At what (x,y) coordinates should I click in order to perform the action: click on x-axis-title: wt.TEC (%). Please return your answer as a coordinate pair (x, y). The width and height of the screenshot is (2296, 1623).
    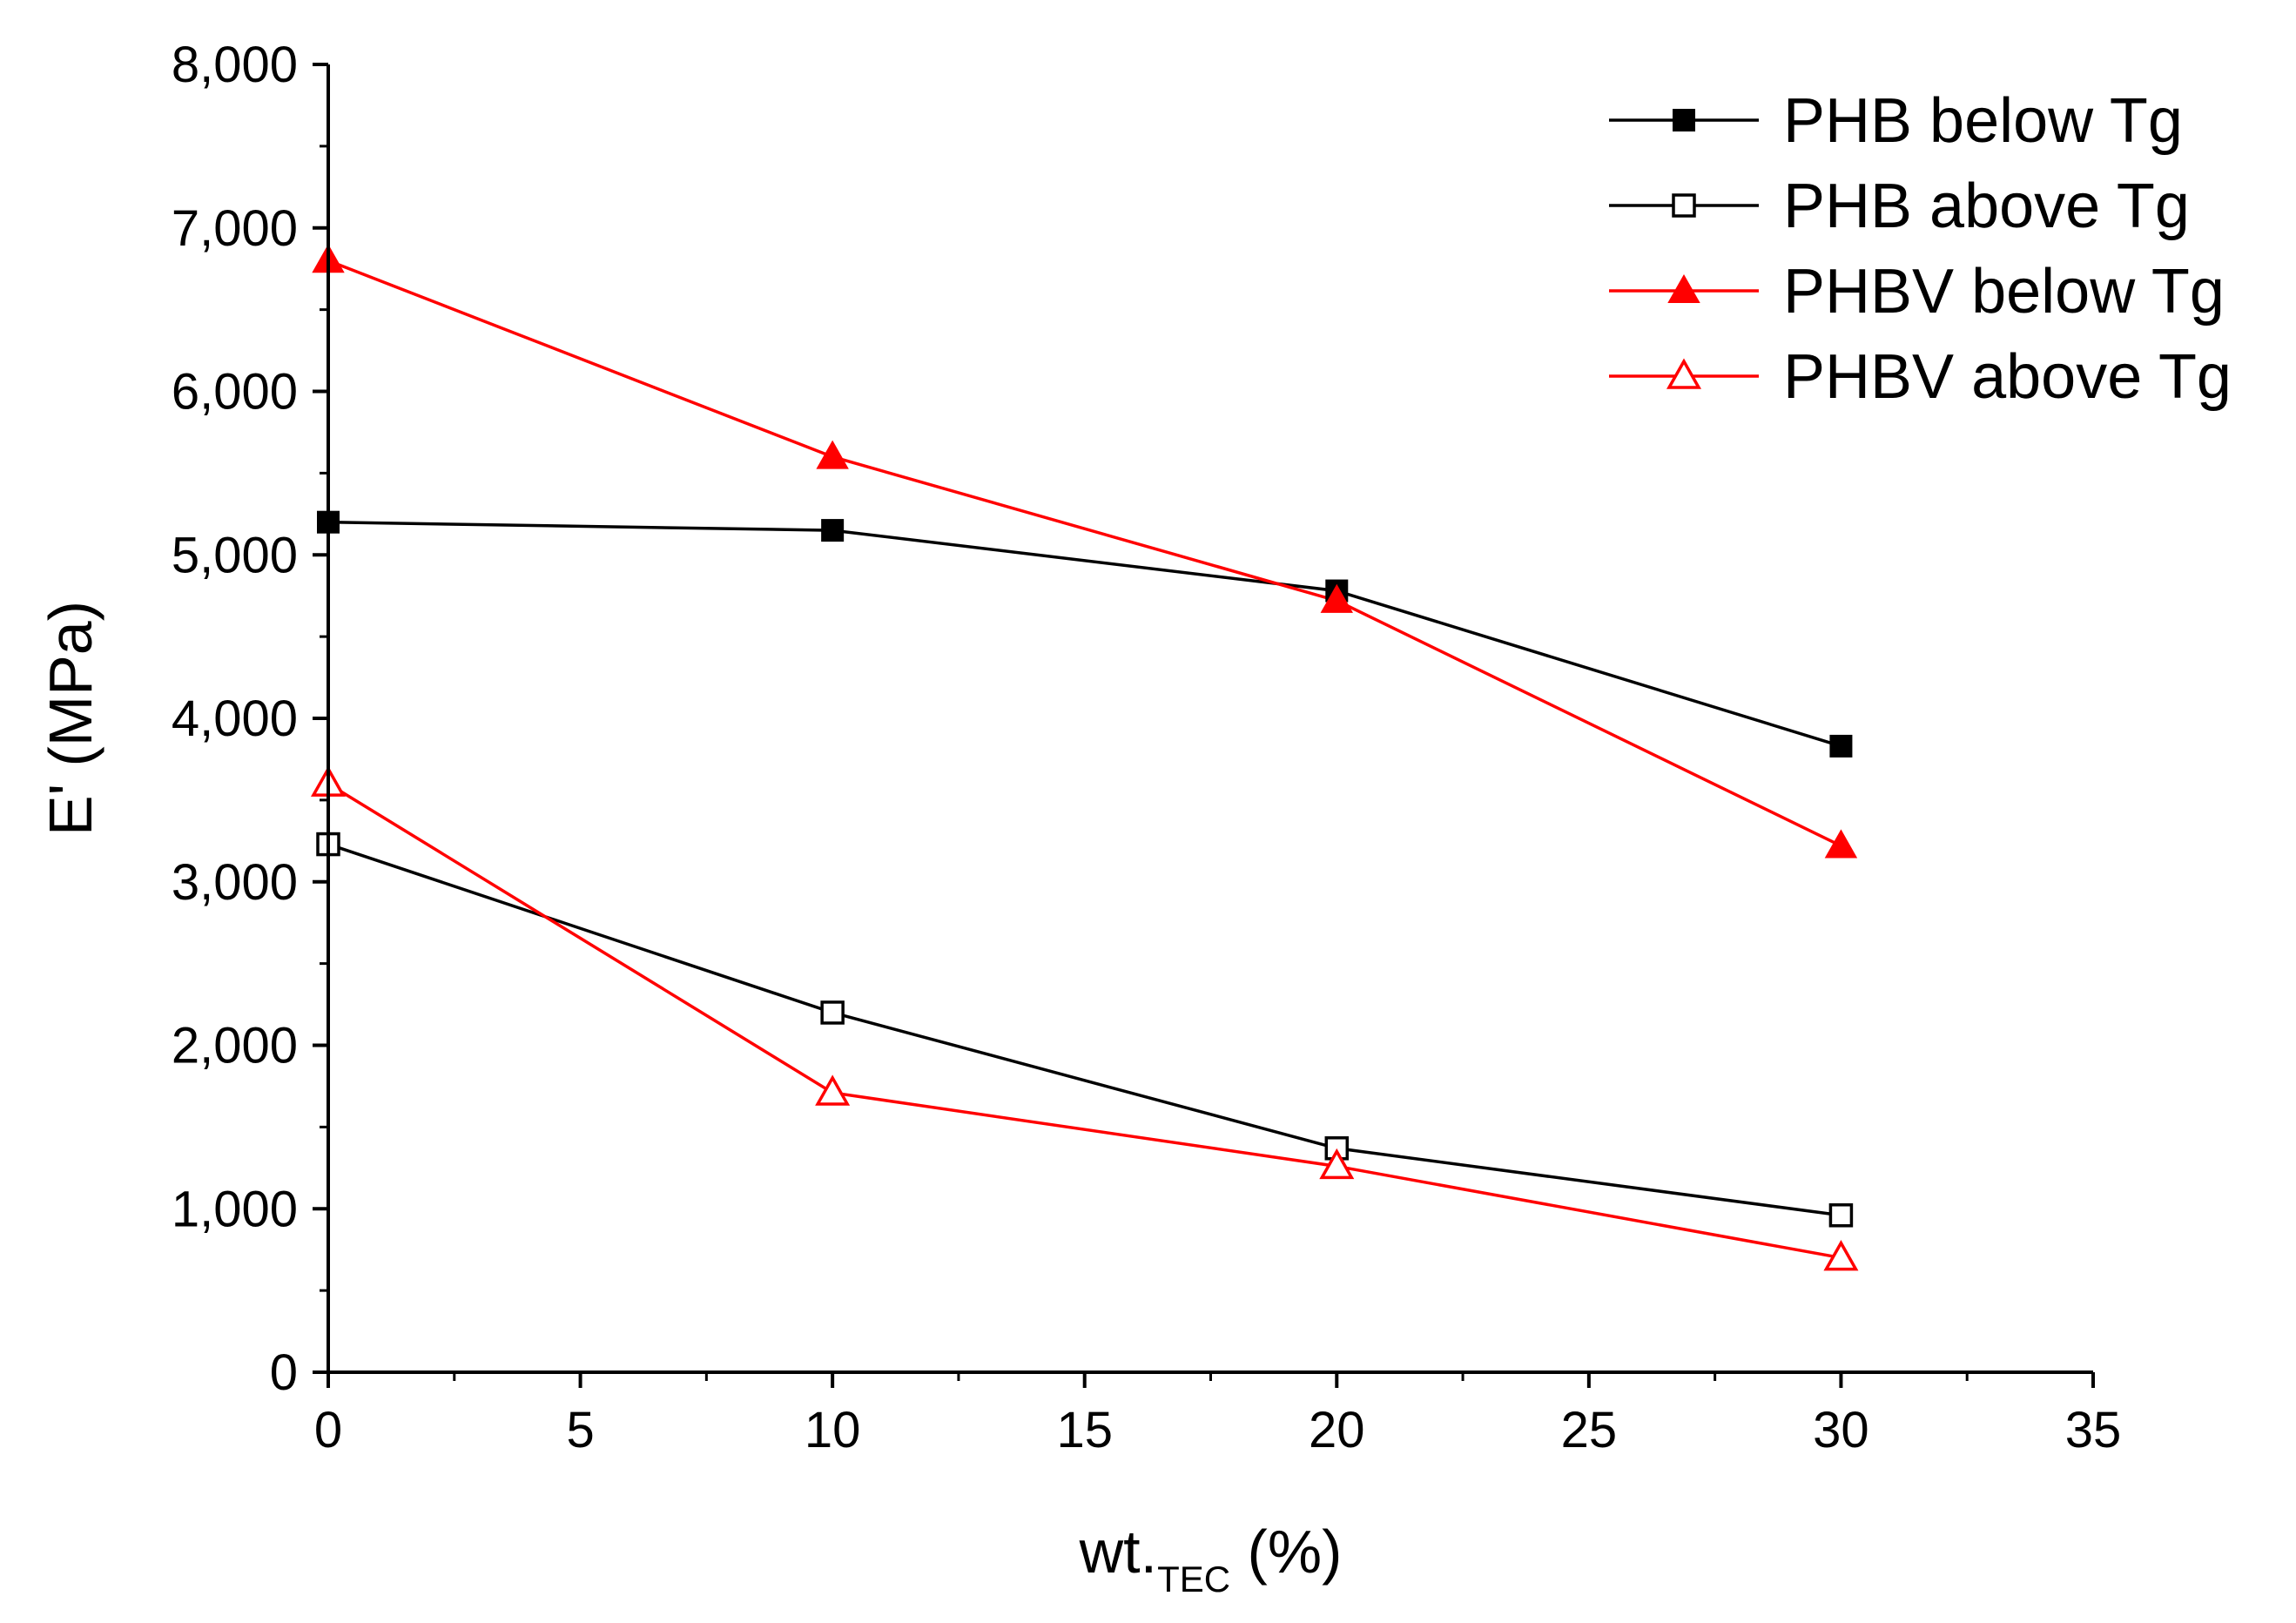
    Looking at the image, I should click on (1211, 1558).